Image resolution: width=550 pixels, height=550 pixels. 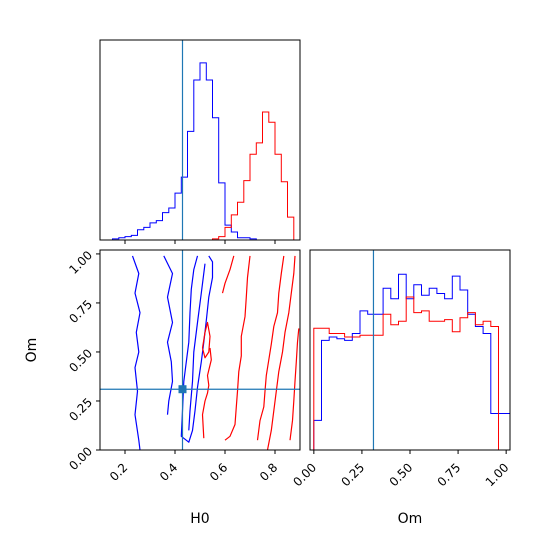 What do you see at coordinates (352, 474) in the screenshot?
I see `om-histogram-x-tick-label-2: 0.25` at bounding box center [352, 474].